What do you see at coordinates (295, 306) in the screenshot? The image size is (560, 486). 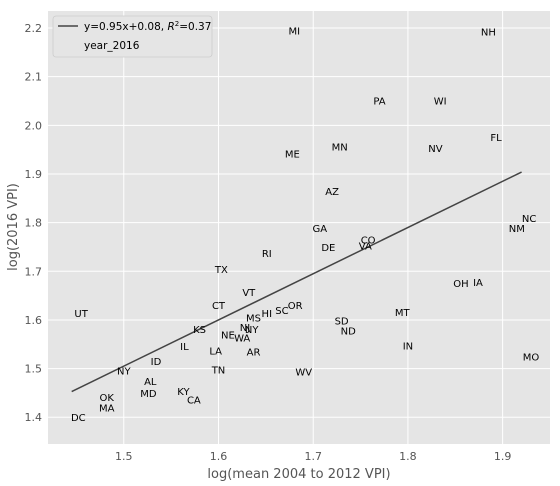 I see `point-label-or: OR` at bounding box center [295, 306].